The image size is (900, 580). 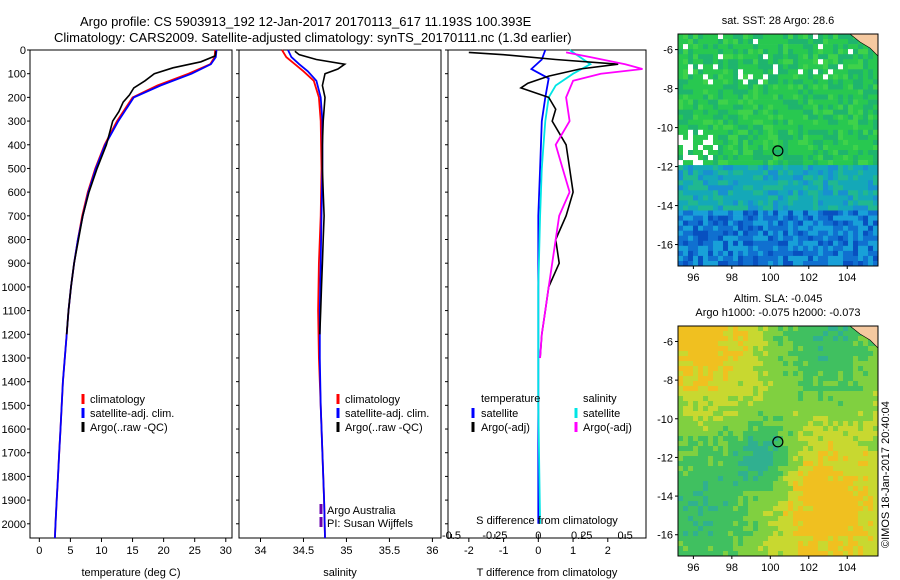 I want to click on temperature-xtick-label: 30, so click(x=226, y=551).